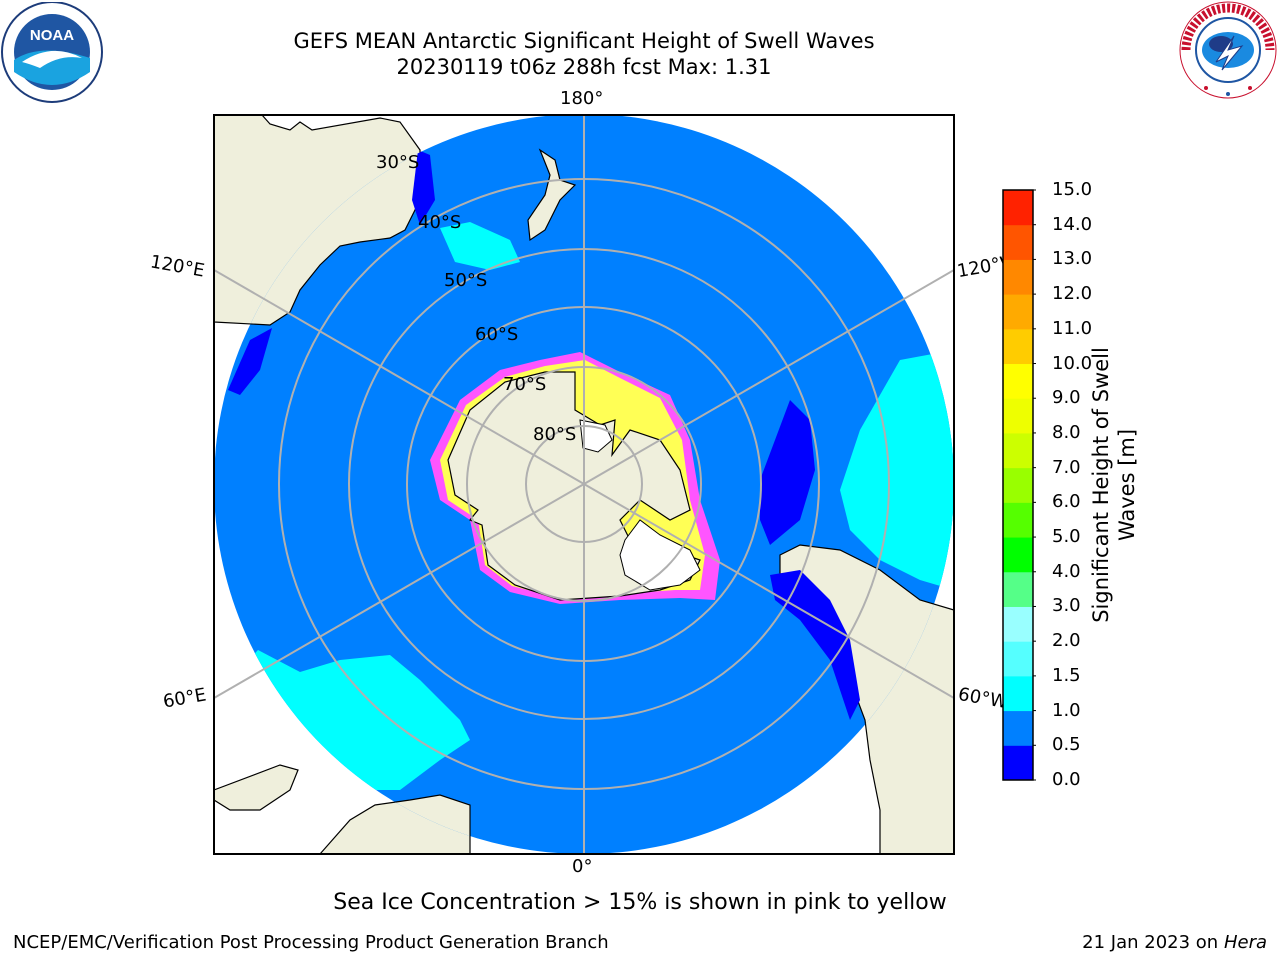  What do you see at coordinates (1066, 398) in the screenshot?
I see `colorbar-tick-label: 9.0` at bounding box center [1066, 398].